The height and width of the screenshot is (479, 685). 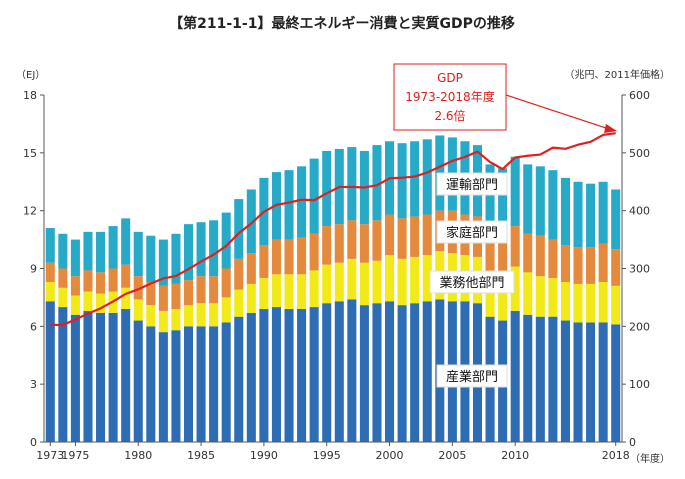 What do you see at coordinates (402, 181) in the screenshot?
I see `bar-segment-3-2001` at bounding box center [402, 181].